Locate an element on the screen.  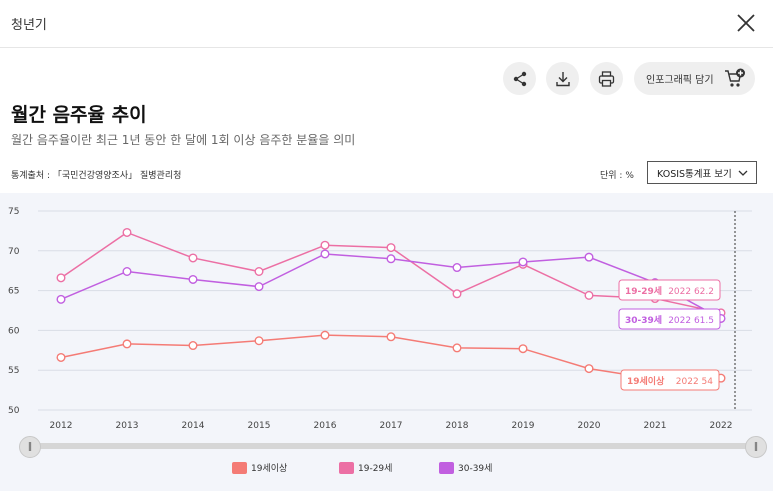
x-tick-label: 2019 is located at coordinates (523, 426).